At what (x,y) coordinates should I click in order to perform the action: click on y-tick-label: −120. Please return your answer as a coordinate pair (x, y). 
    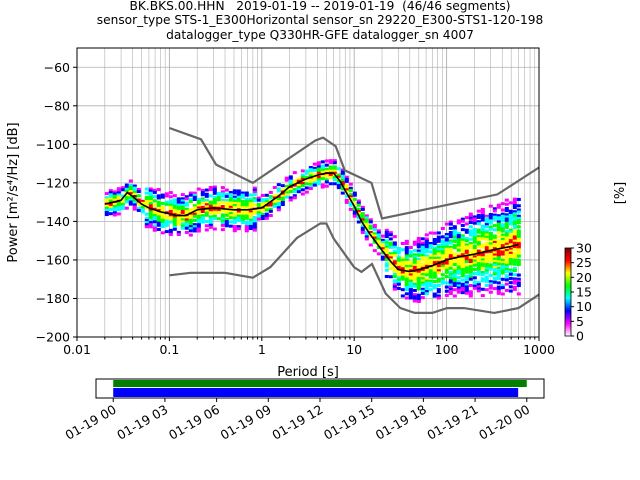
    Looking at the image, I should click on (53, 182).